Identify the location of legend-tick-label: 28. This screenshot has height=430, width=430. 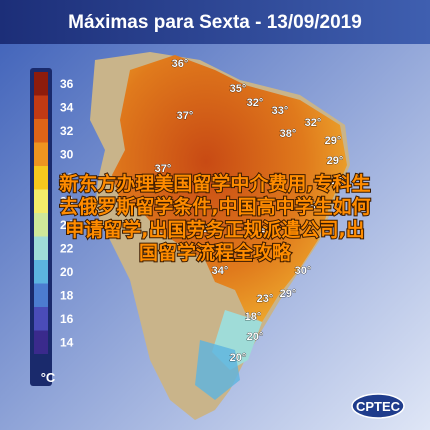
(67, 178).